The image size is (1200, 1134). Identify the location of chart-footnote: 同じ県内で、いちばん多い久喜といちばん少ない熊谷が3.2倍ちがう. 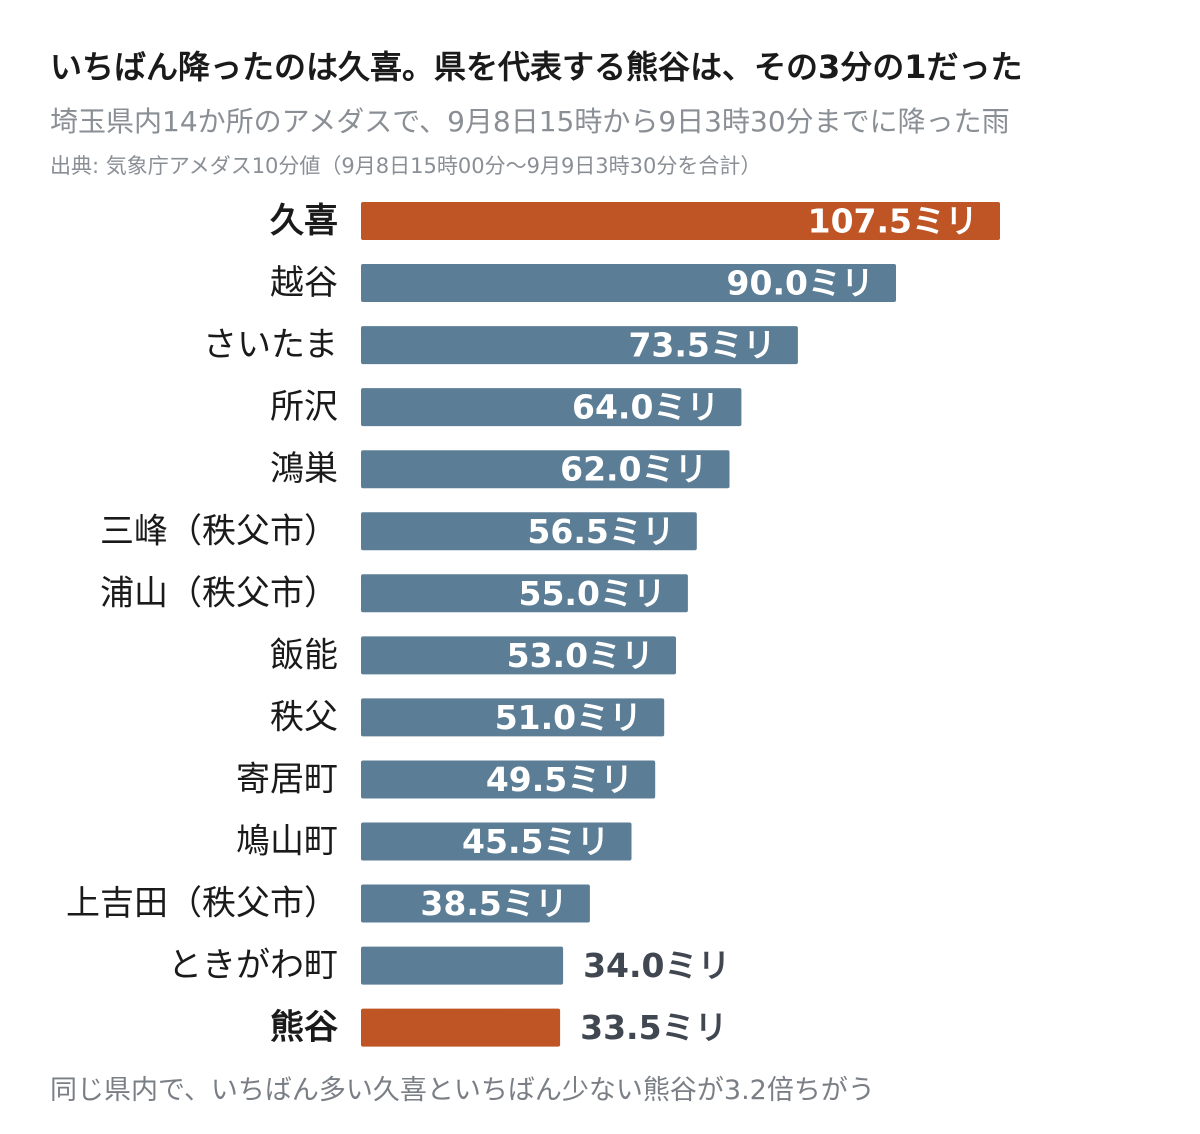
(462, 1090).